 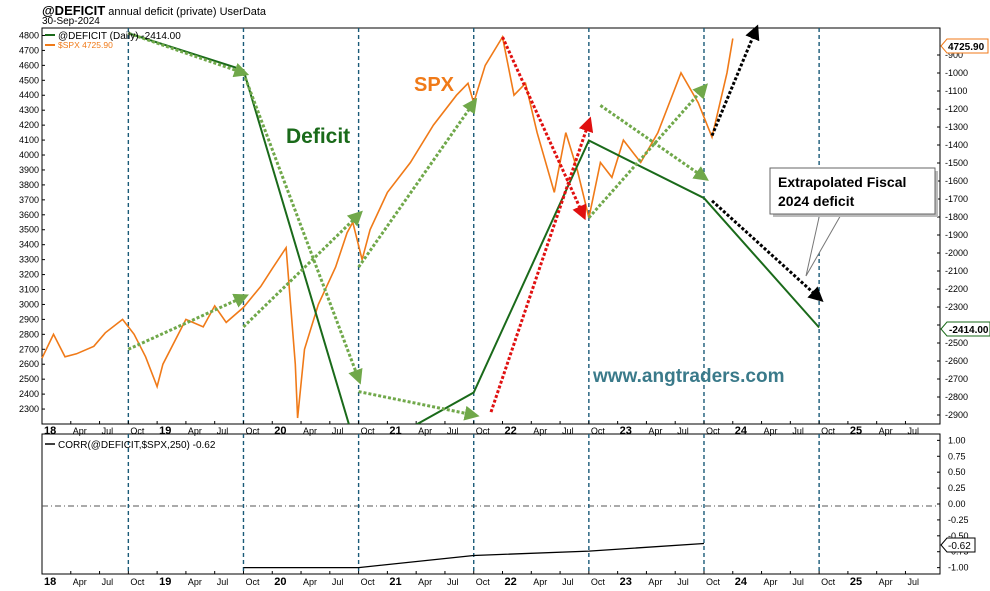 What do you see at coordinates (956, 91) in the screenshot?
I see `deficit-tick-label: -1100` at bounding box center [956, 91].